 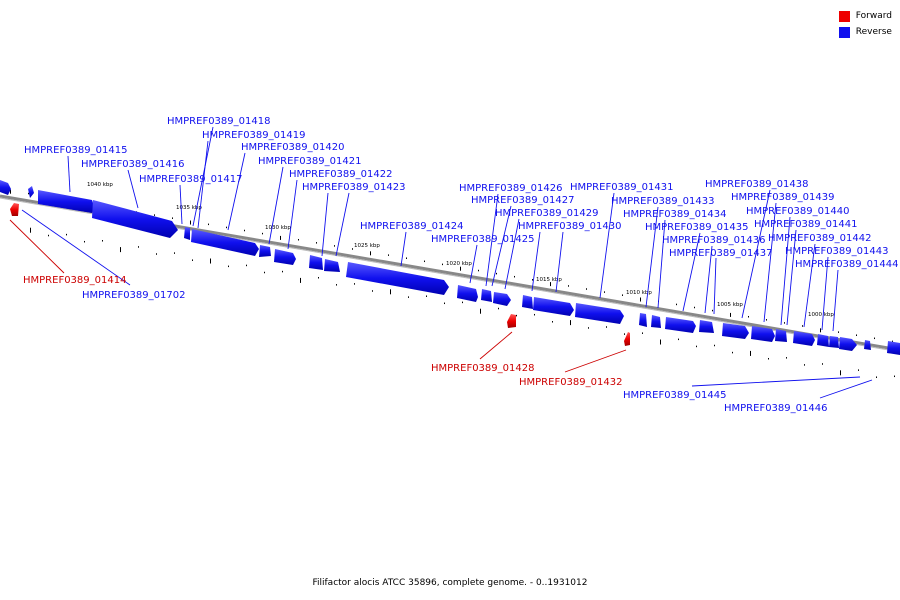 What do you see at coordinates (411, 226) in the screenshot?
I see `gene-label: HMPREF0389_01424` at bounding box center [411, 226].